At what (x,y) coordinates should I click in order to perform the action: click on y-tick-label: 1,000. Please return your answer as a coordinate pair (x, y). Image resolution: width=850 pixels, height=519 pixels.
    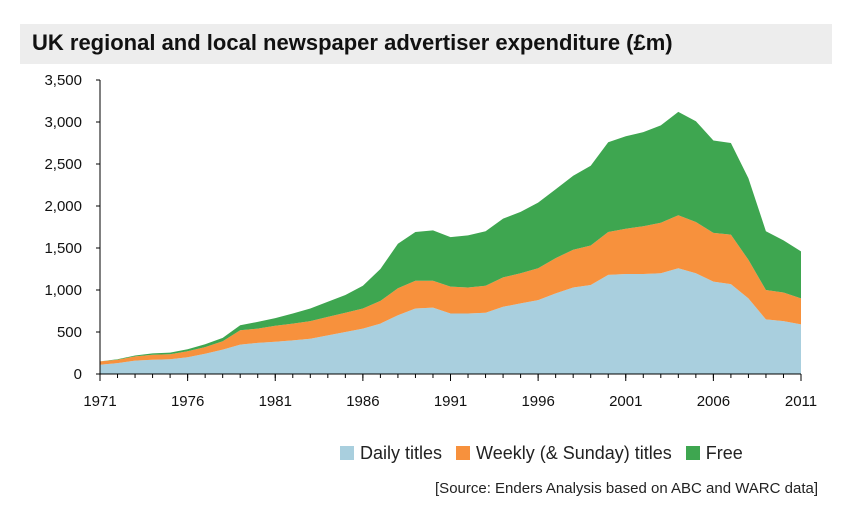
    Looking at the image, I should click on (63, 290).